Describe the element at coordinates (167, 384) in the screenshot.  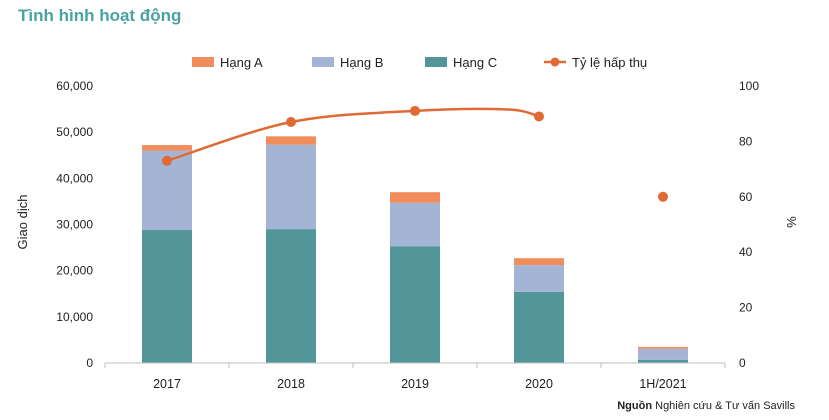
I see `x-tick-label: 2017` at that location.